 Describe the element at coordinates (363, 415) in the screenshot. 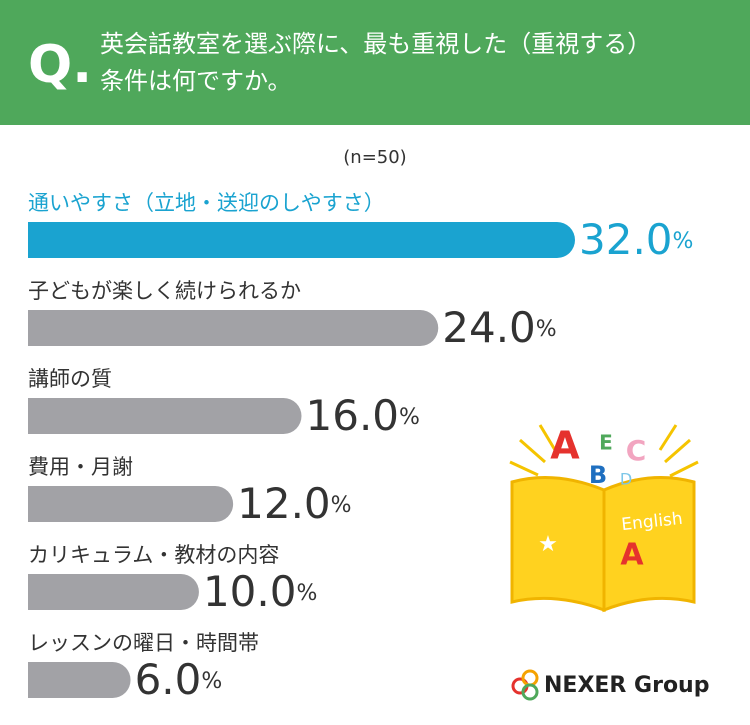

I see `value-label: 16.0%` at that location.